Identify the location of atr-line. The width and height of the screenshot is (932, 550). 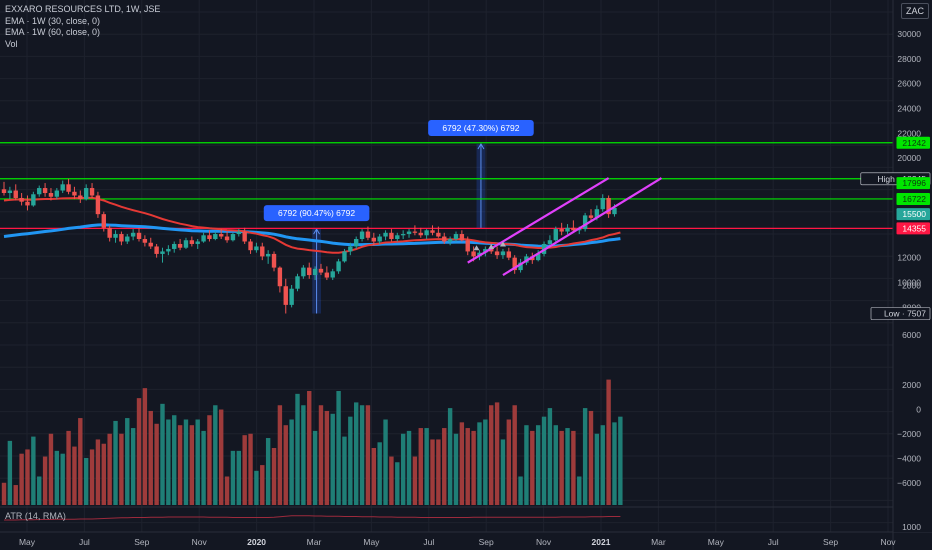
(312, 518).